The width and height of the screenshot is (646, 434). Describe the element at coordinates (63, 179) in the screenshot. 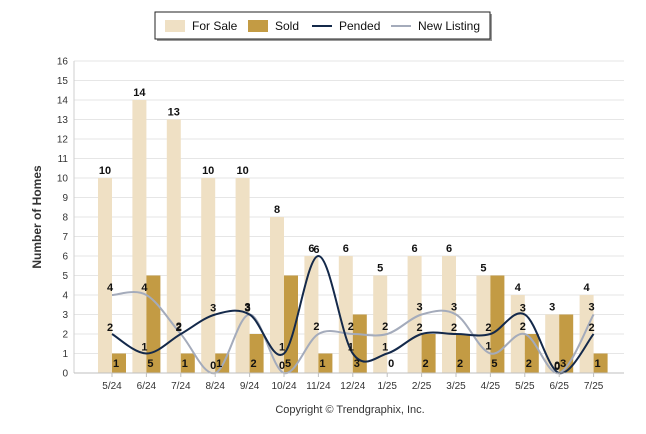

I see `y-tick-label: 10` at that location.